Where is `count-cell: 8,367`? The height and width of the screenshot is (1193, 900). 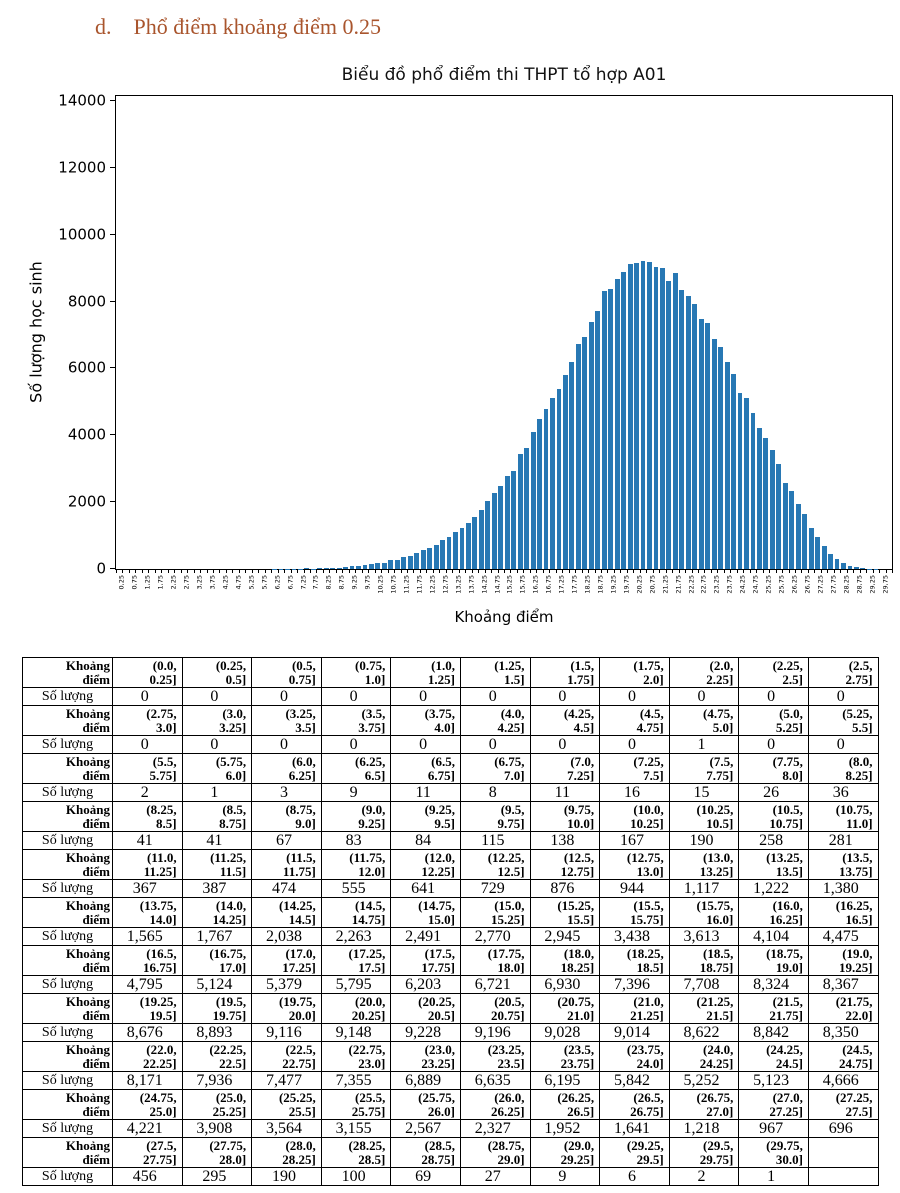 count-cell: 8,367 is located at coordinates (843, 984).